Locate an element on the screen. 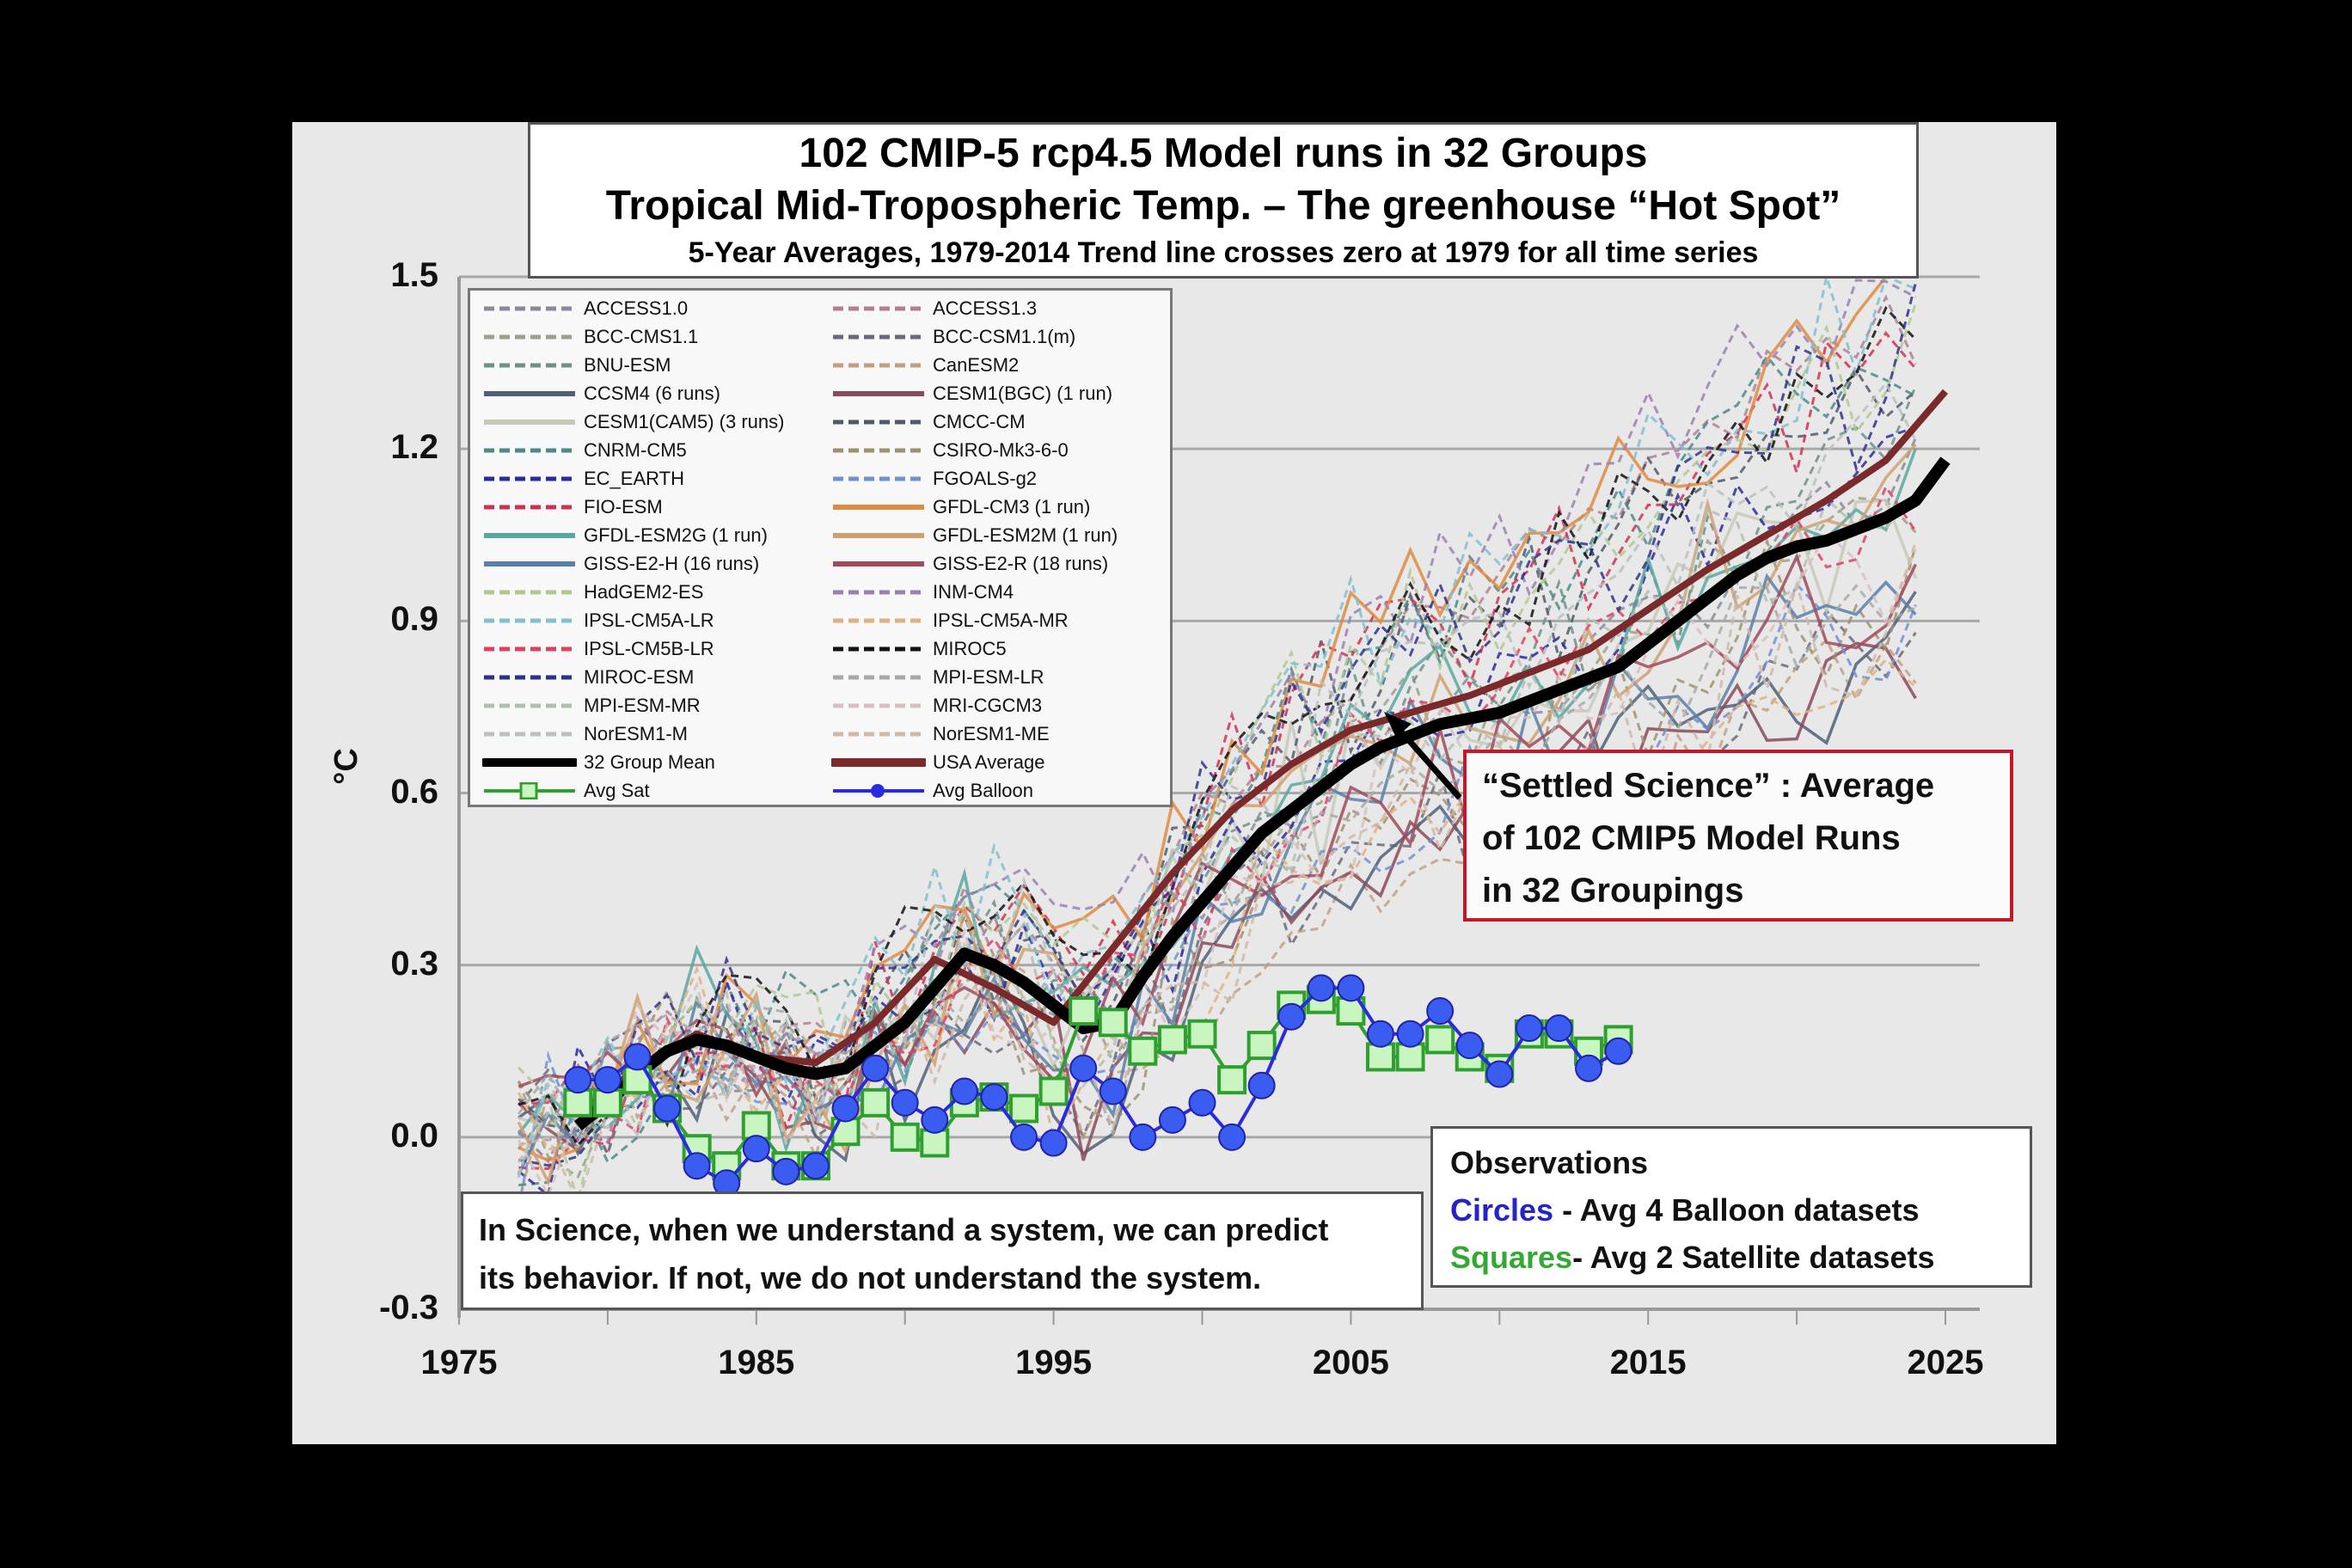  legend-item: MPI-ESM-MR is located at coordinates (591, 705).